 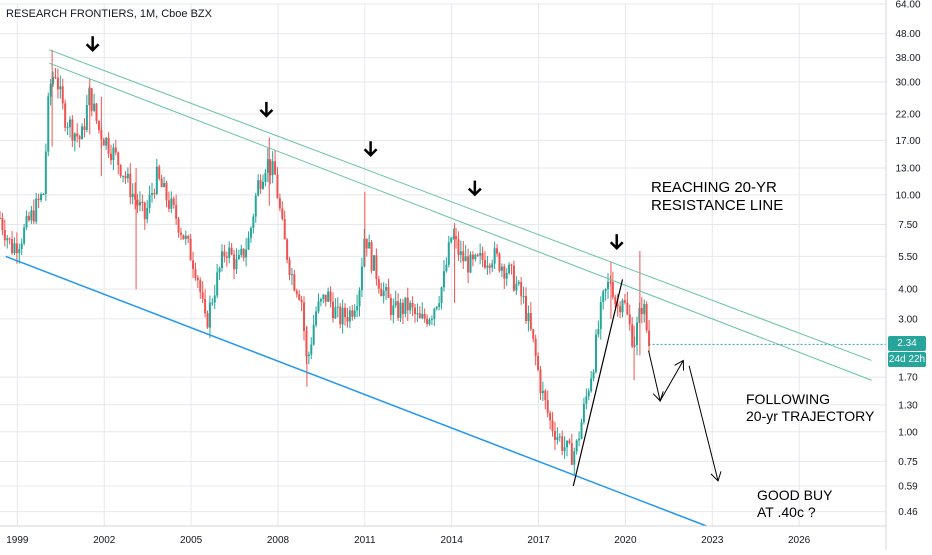 What do you see at coordinates (538, 540) in the screenshot?
I see `x-tick-label: 2017` at bounding box center [538, 540].